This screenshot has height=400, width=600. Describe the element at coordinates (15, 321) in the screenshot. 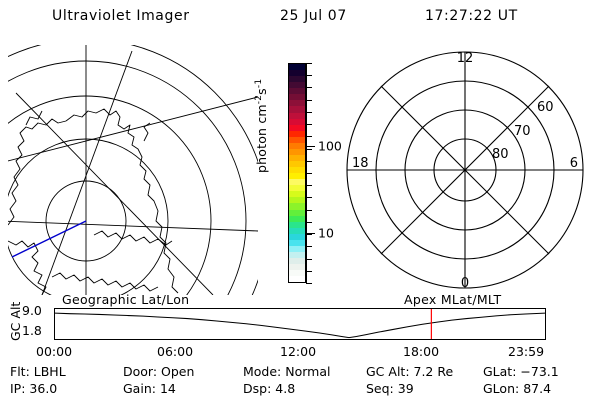

I see `timeline-y-axis-label: GC Alt` at that location.